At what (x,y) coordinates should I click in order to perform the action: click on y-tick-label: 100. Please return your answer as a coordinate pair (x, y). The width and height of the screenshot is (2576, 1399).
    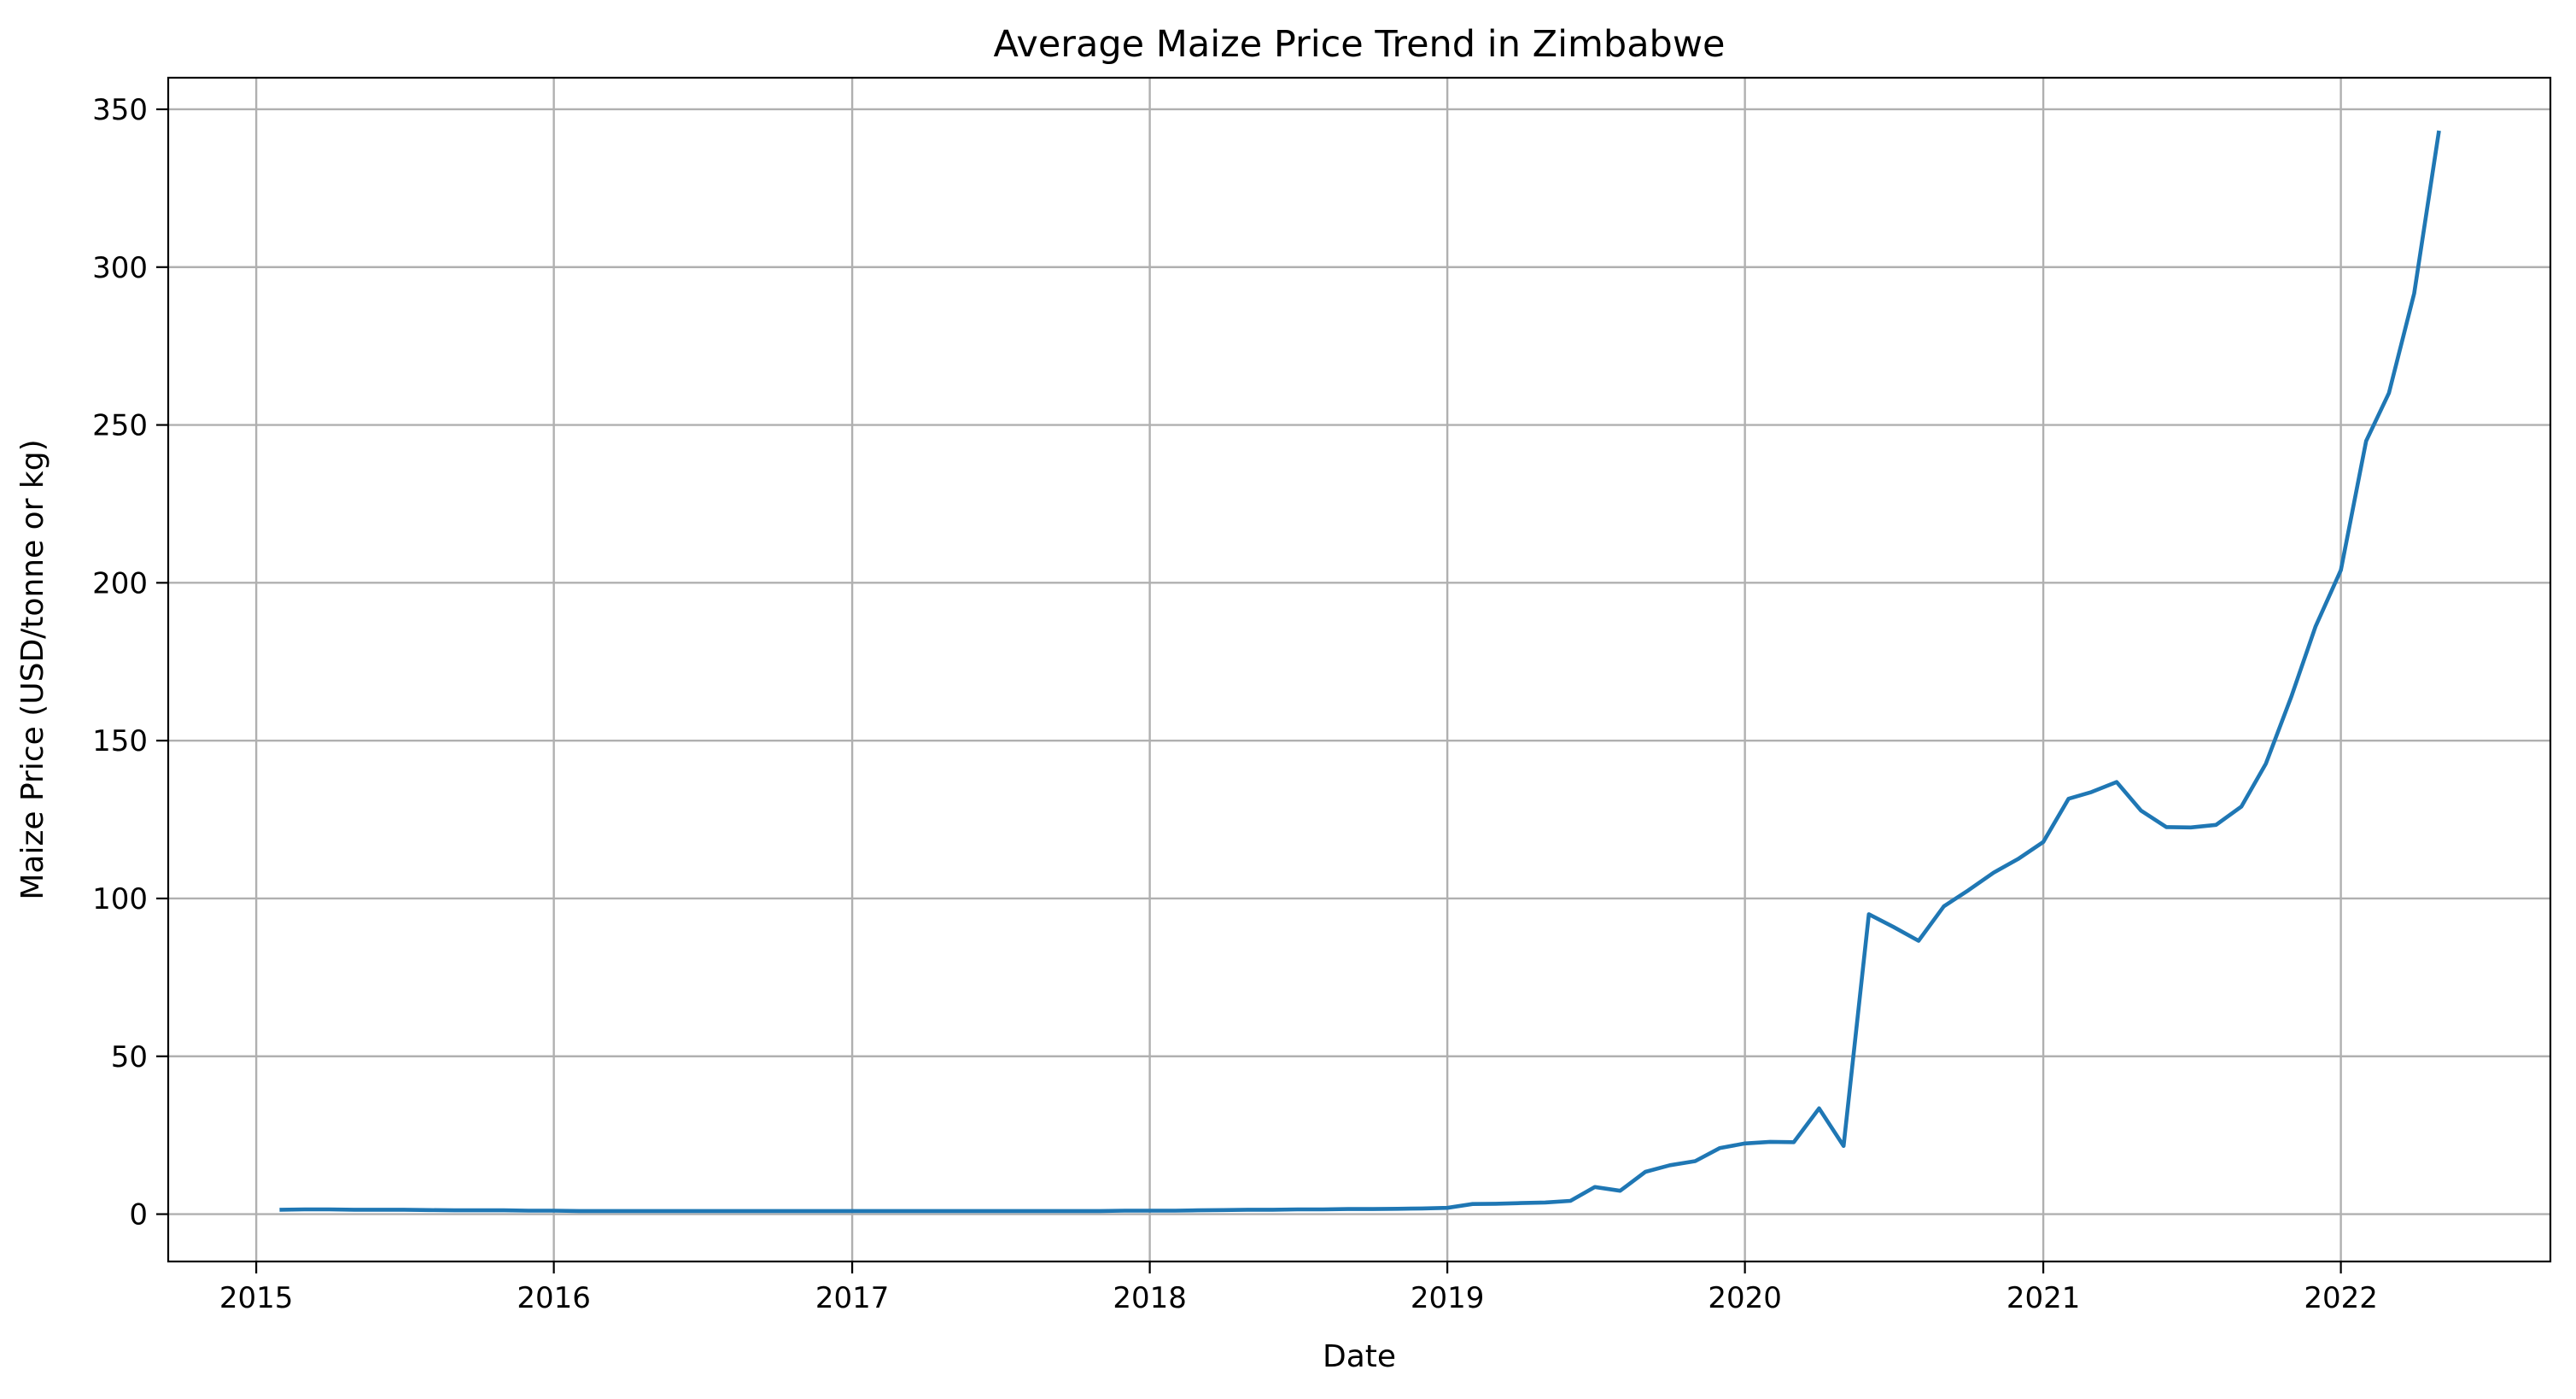
    Looking at the image, I should click on (120, 899).